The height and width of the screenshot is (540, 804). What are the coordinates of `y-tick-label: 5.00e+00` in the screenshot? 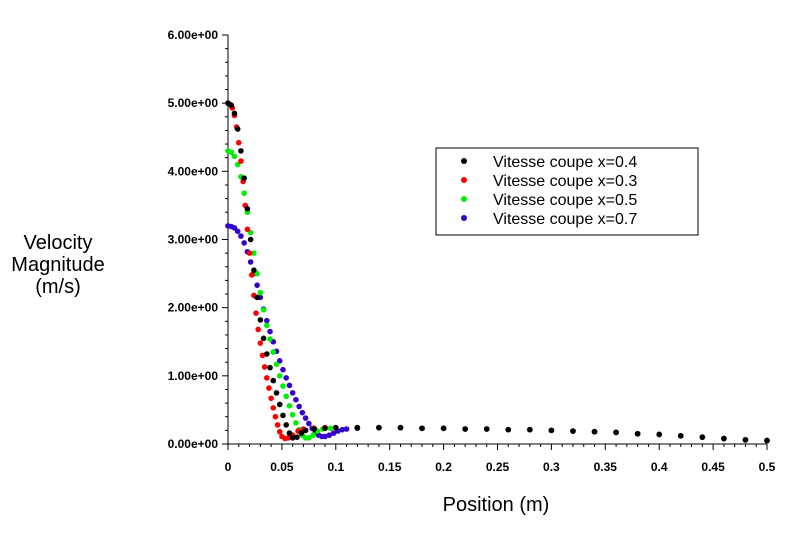 It's located at (193, 103).